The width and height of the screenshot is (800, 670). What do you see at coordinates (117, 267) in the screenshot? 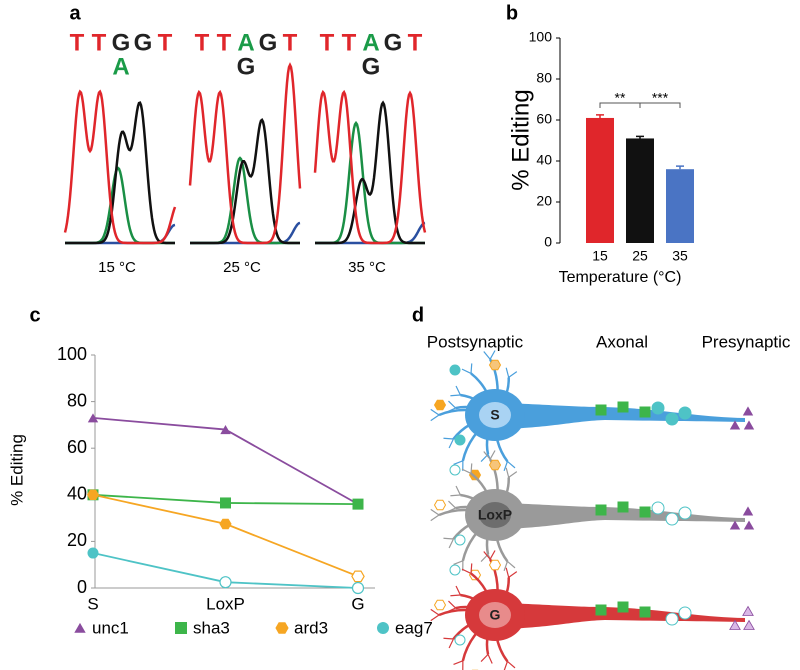
I see `temperature-label: 15 °C` at bounding box center [117, 267].